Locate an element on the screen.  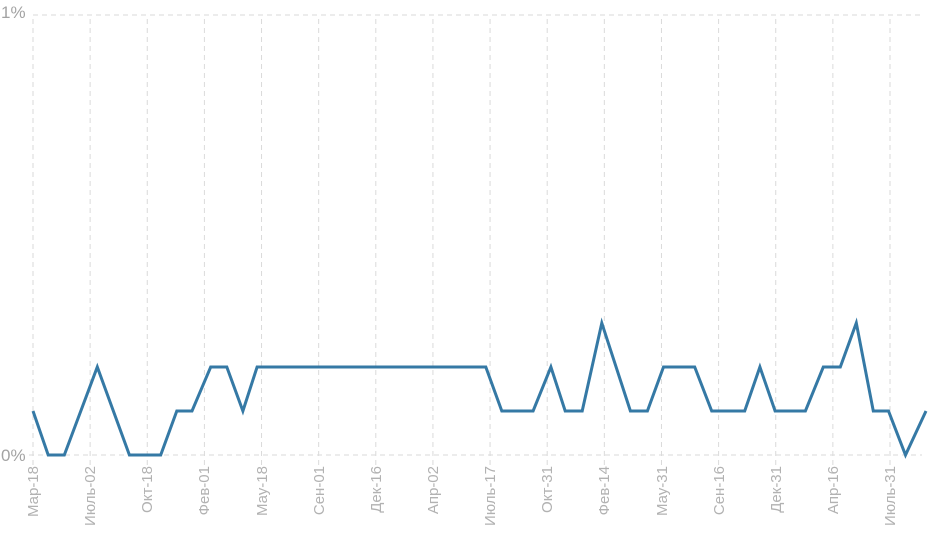
x-axis-label: Июль-31 is located at coordinates (890, 496).